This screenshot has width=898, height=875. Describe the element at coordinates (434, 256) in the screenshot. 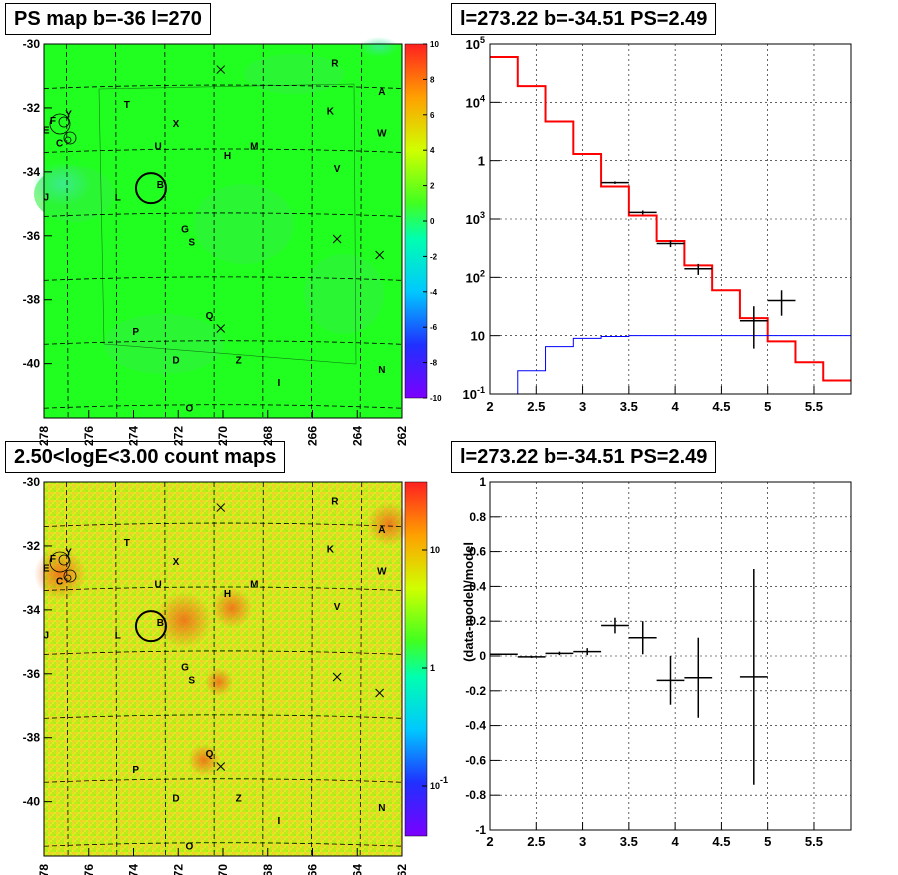

I see `colorbar-tick-label: -2` at that location.